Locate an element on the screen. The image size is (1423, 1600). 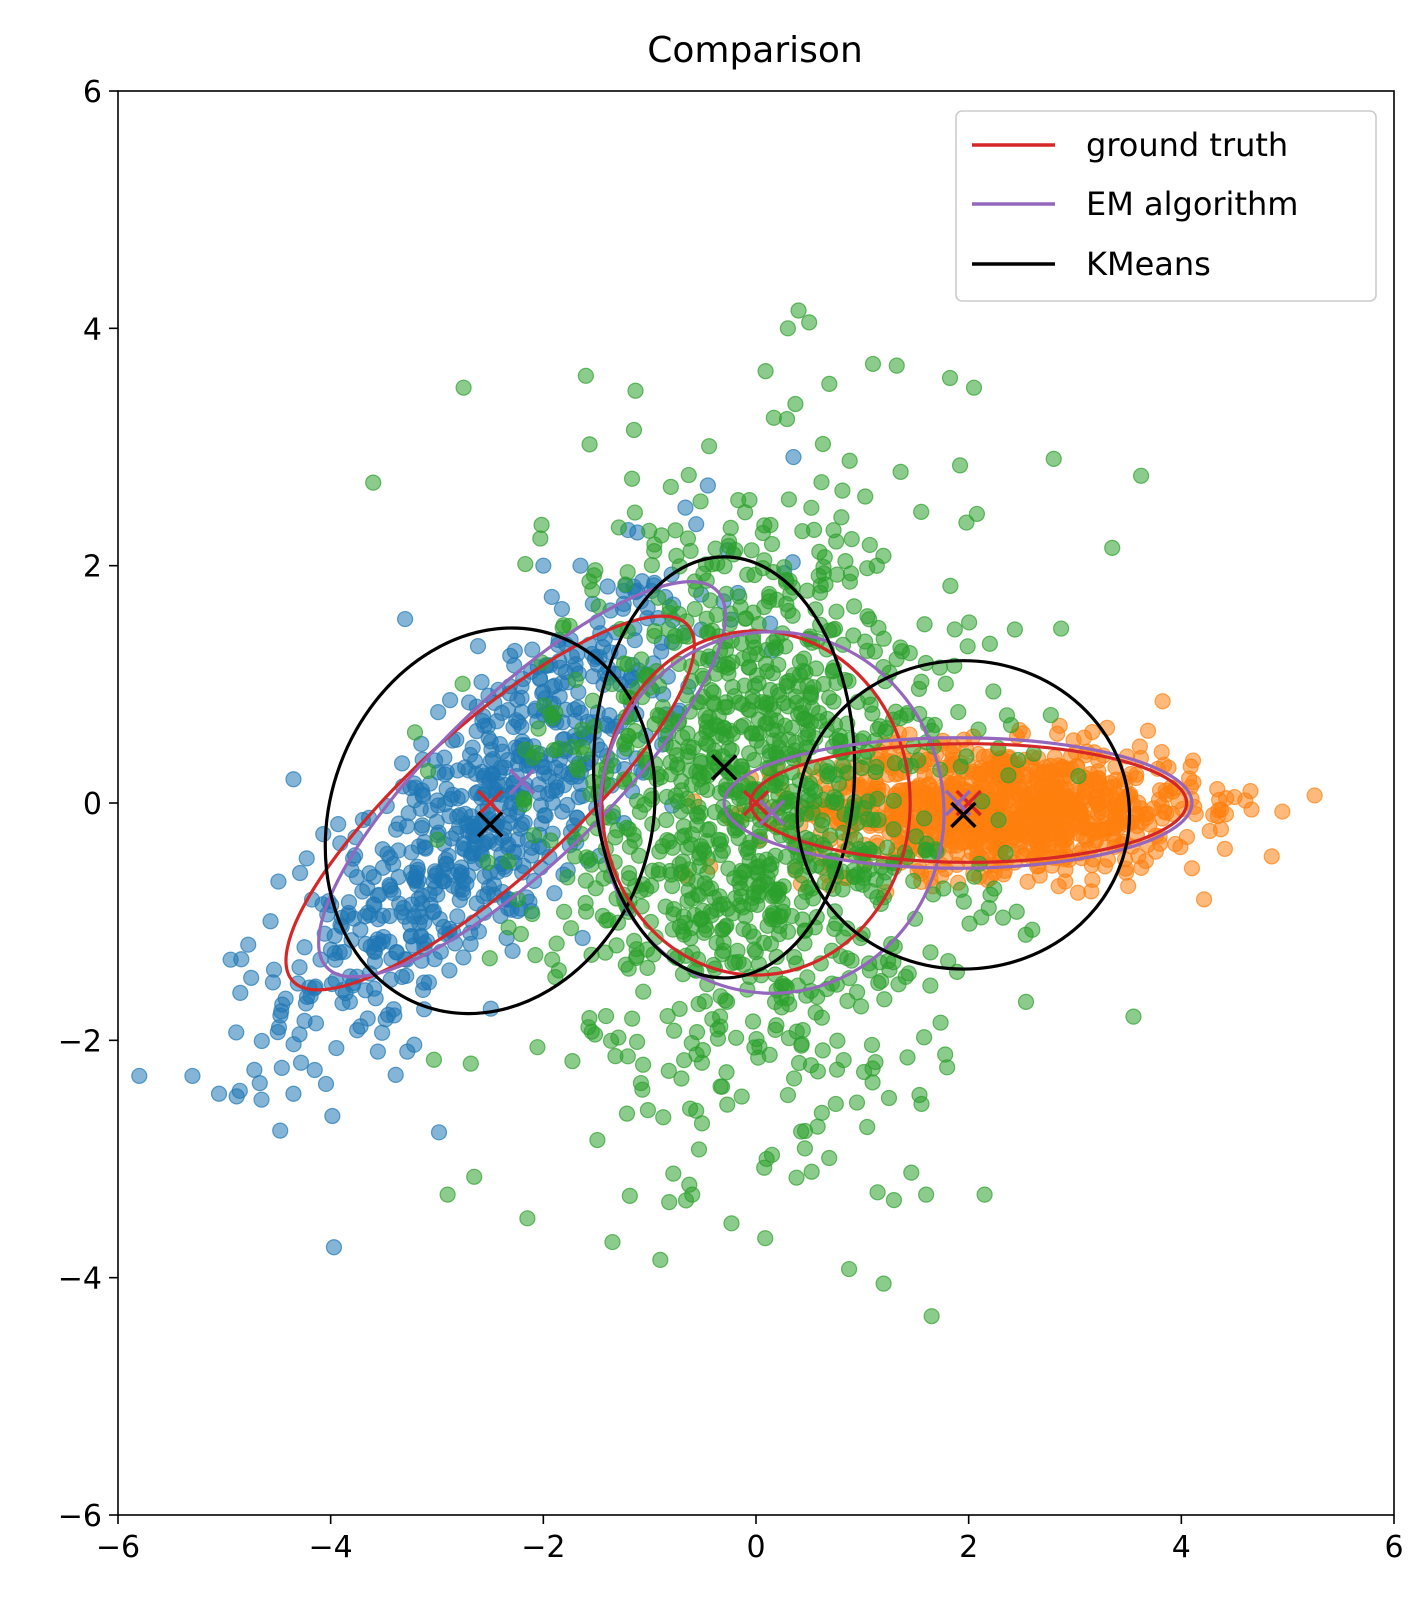
x-tick-label: 2 is located at coordinates (968, 1547).